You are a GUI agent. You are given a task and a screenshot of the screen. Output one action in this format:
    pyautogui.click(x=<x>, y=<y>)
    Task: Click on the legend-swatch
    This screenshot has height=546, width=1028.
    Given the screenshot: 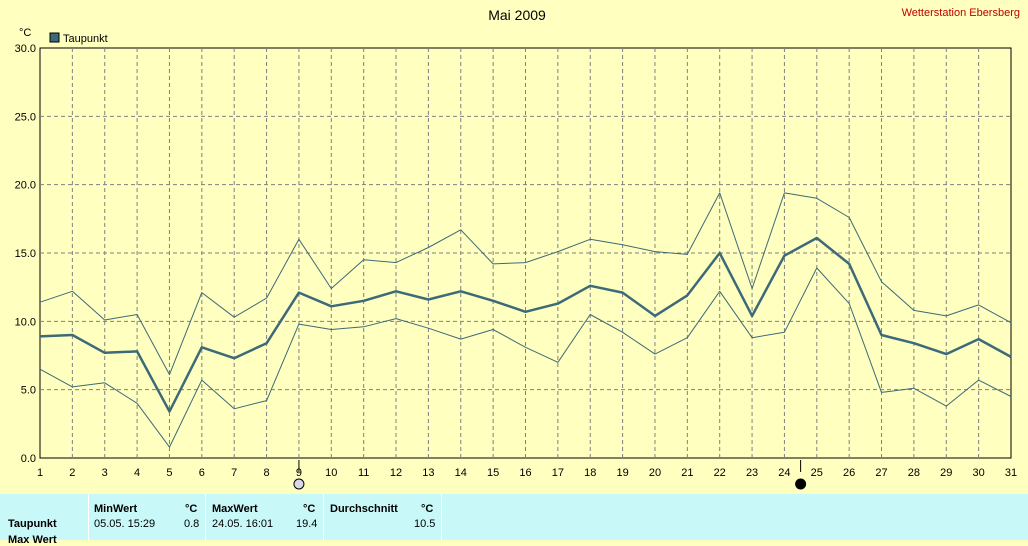 What is the action you would take?
    pyautogui.click(x=54, y=37)
    